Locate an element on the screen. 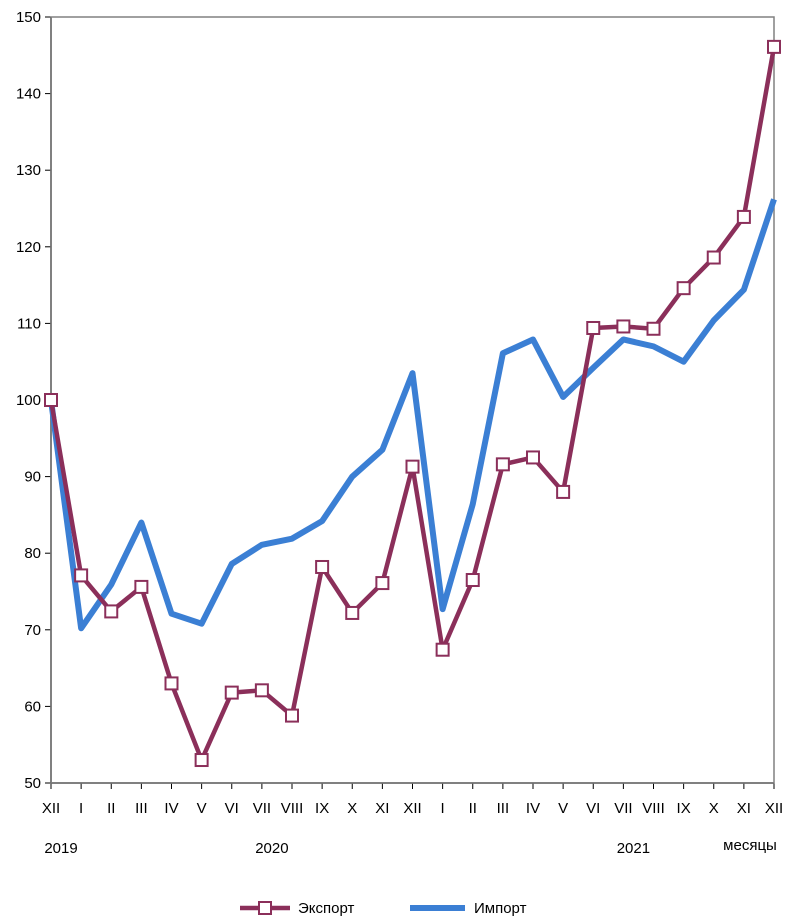  y-axis: 50 60 70 80 90 100 110 120 130 140 150 is located at coordinates (34, 400).